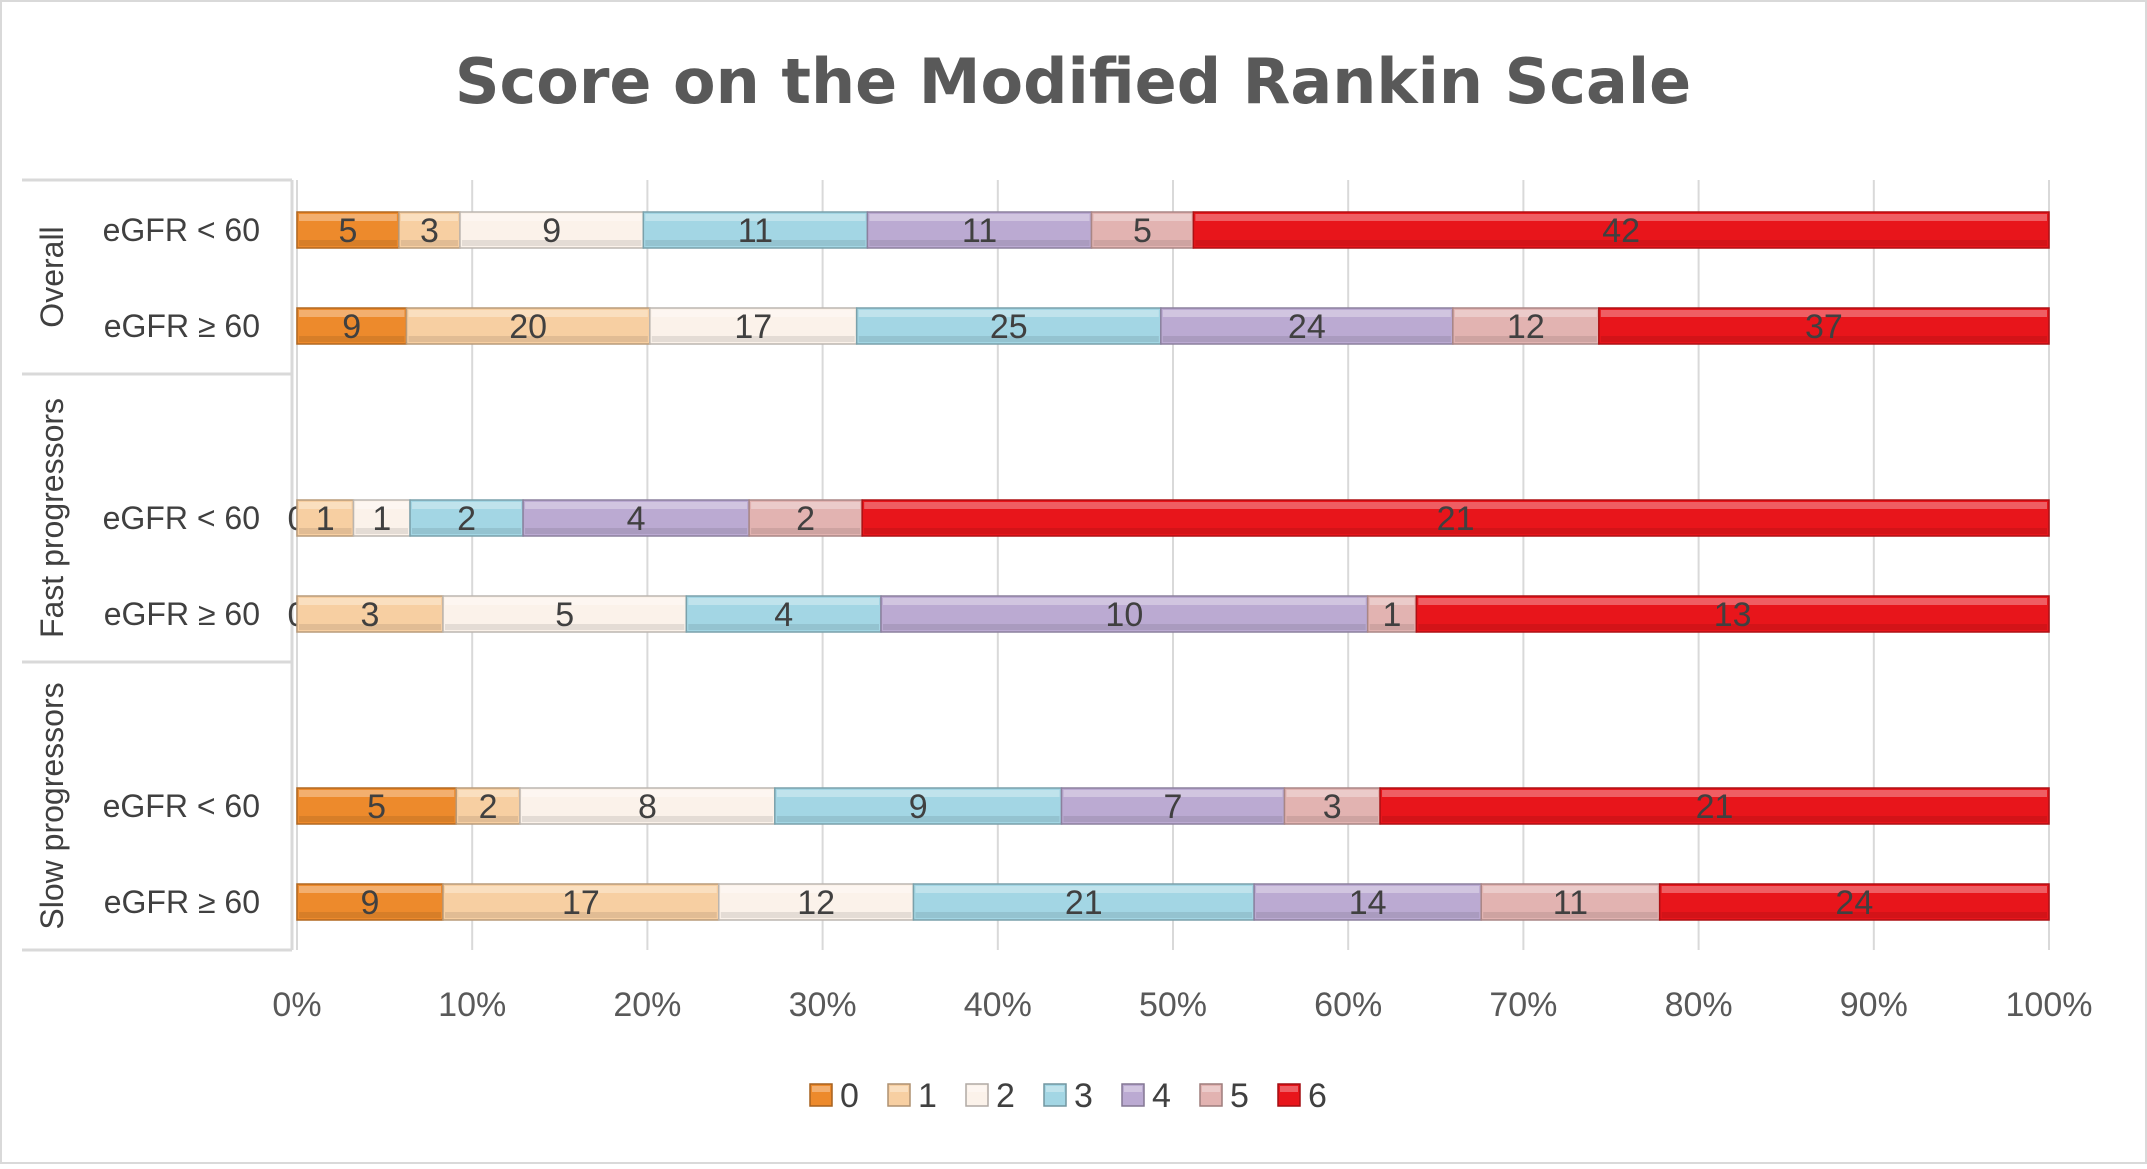 The height and width of the screenshot is (1169, 2147). What do you see at coordinates (429, 231) in the screenshot?
I see `data-label: 3` at bounding box center [429, 231].